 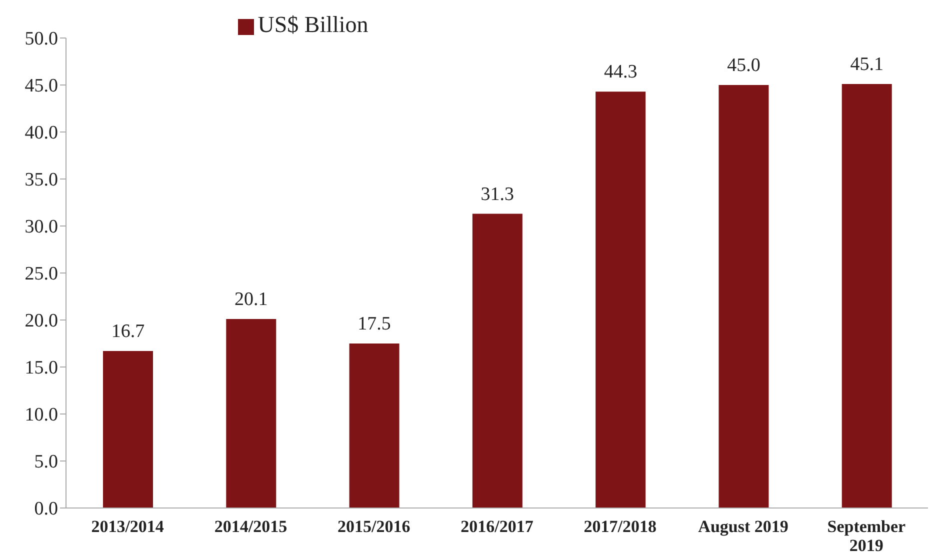 I want to click on x-tick-label: 2015/2016, so click(x=373, y=526).